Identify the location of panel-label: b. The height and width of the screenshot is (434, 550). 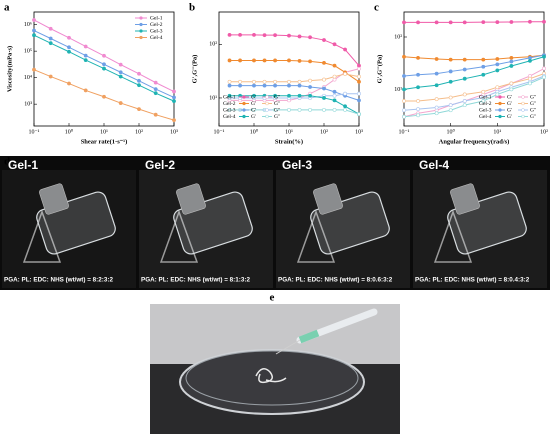
(192, 8).